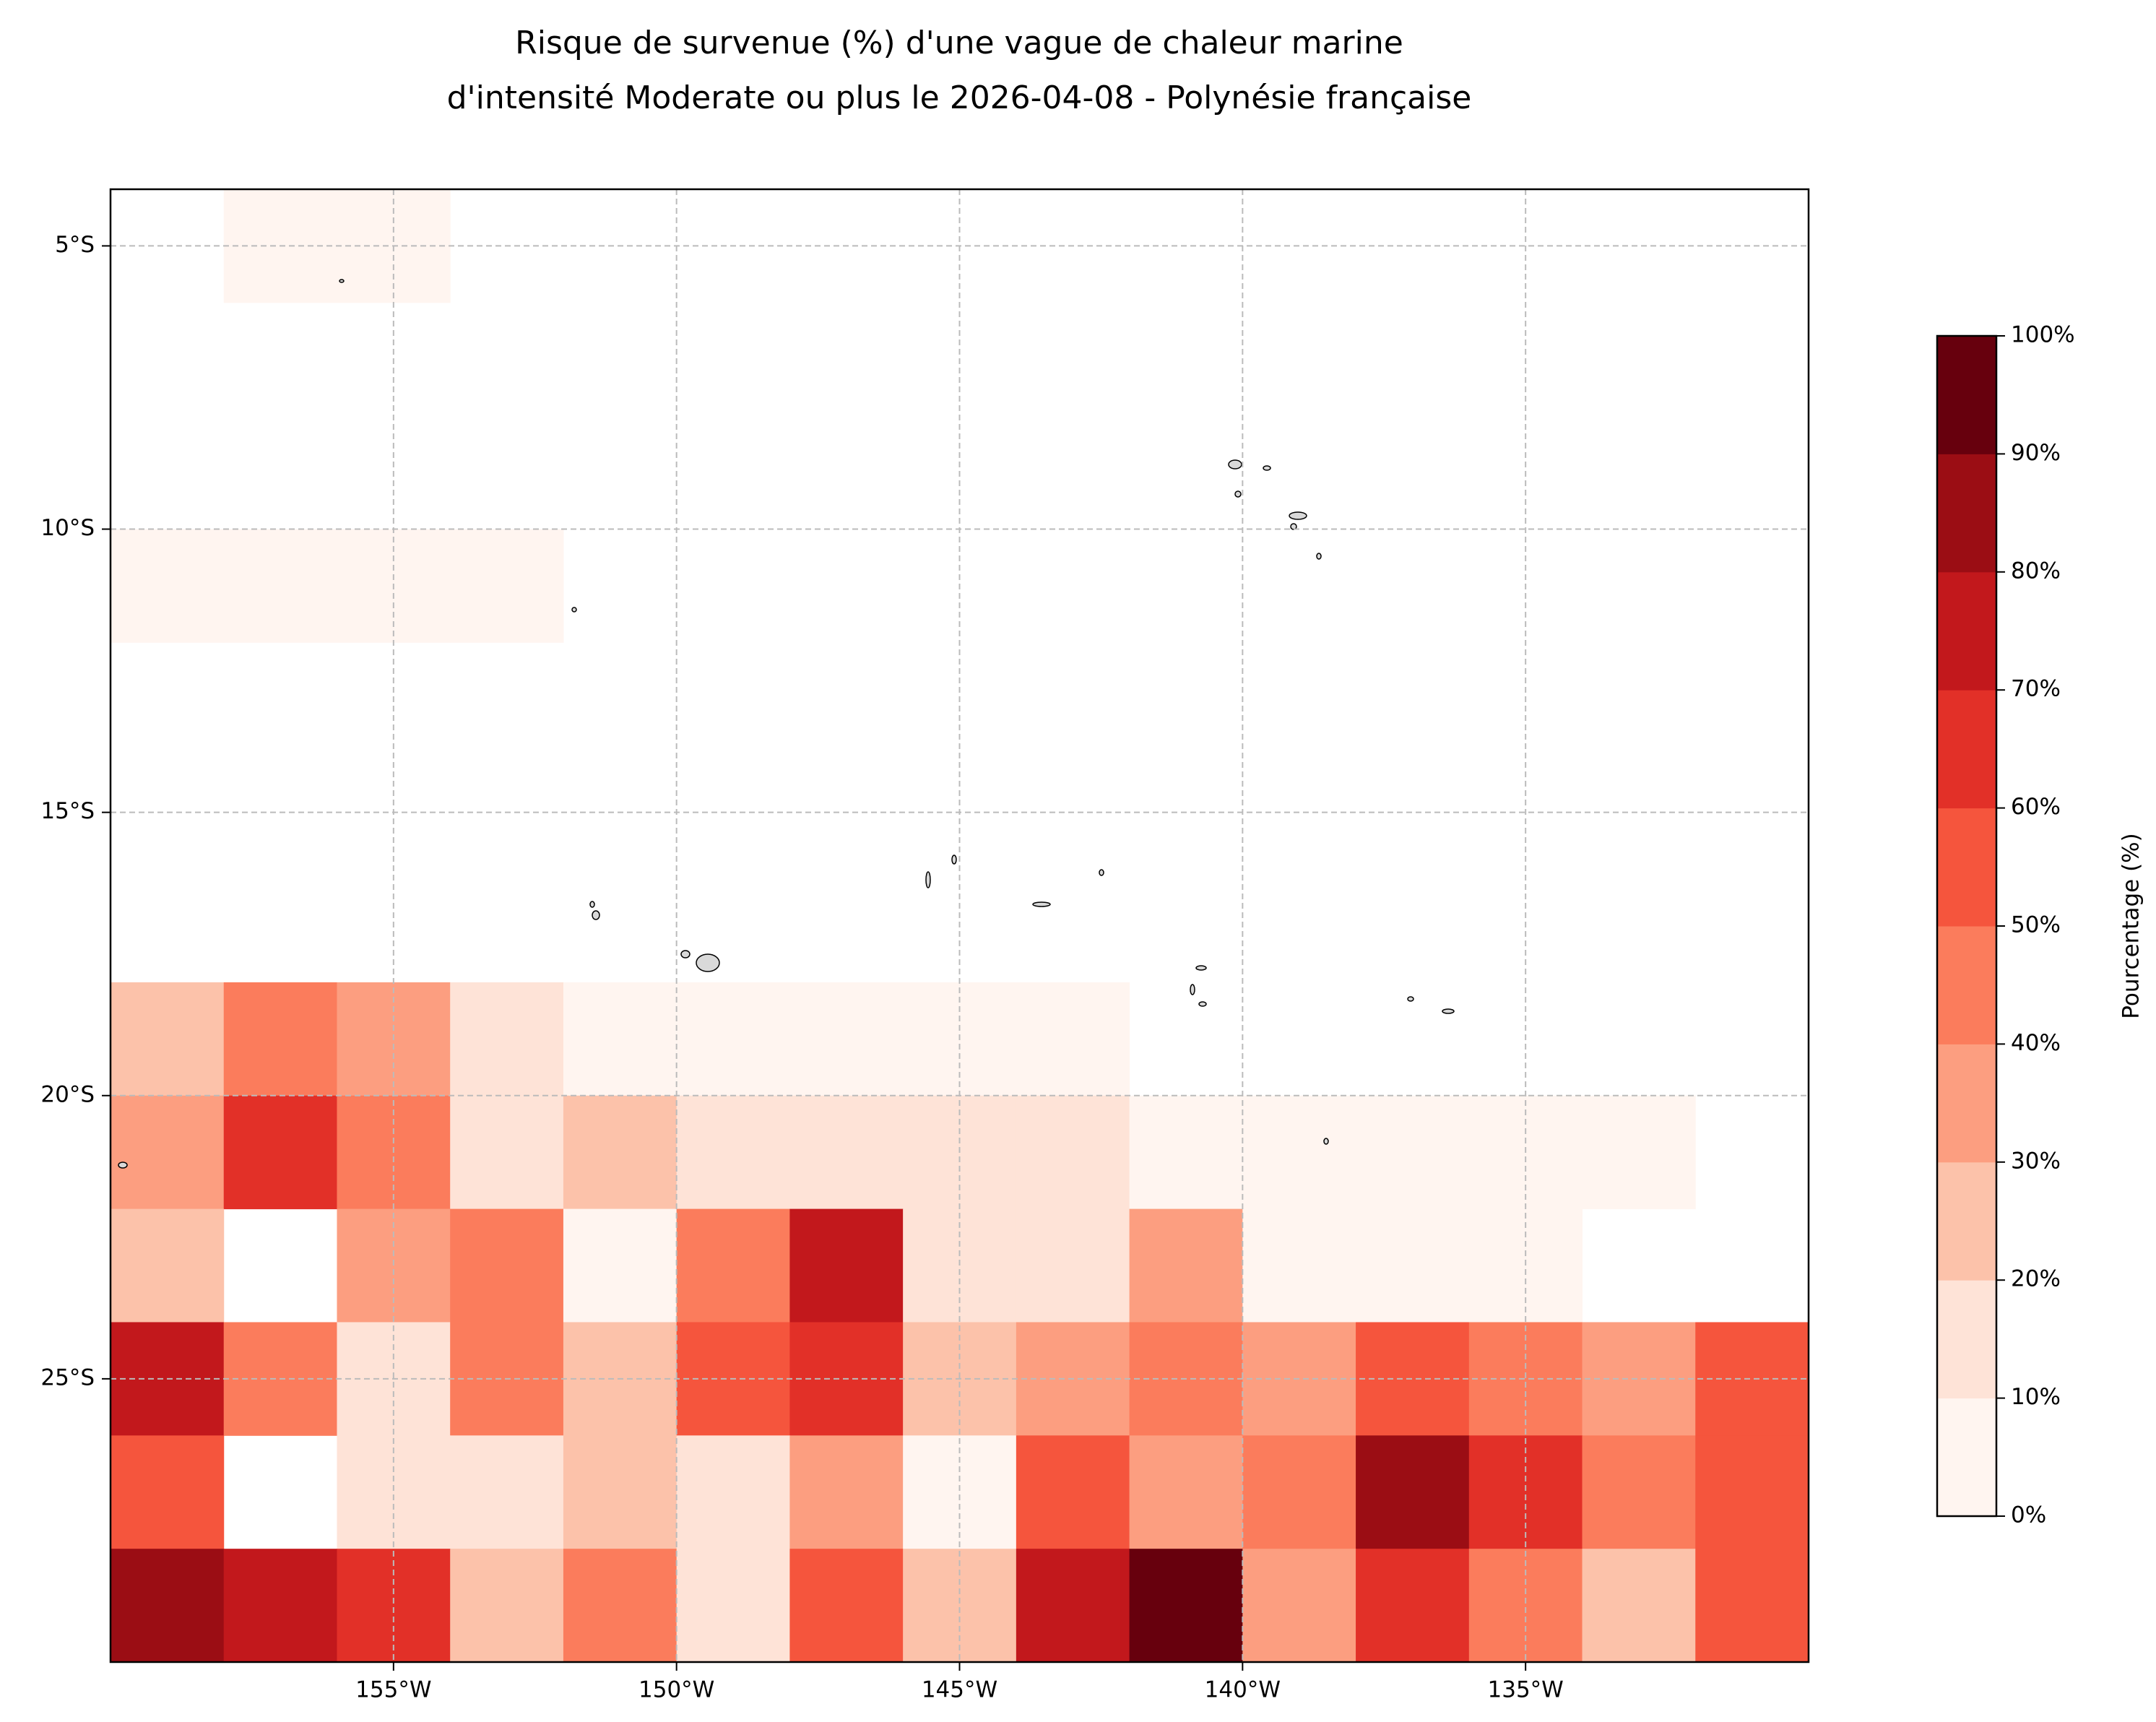  I want to click on colorbar-tick-label: 90%, so click(2036, 453).